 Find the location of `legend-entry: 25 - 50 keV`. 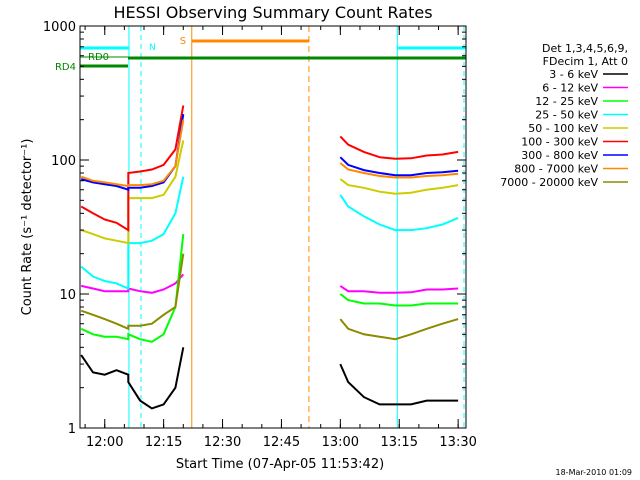

legend-entry: 25 - 50 keV is located at coordinates (566, 115).